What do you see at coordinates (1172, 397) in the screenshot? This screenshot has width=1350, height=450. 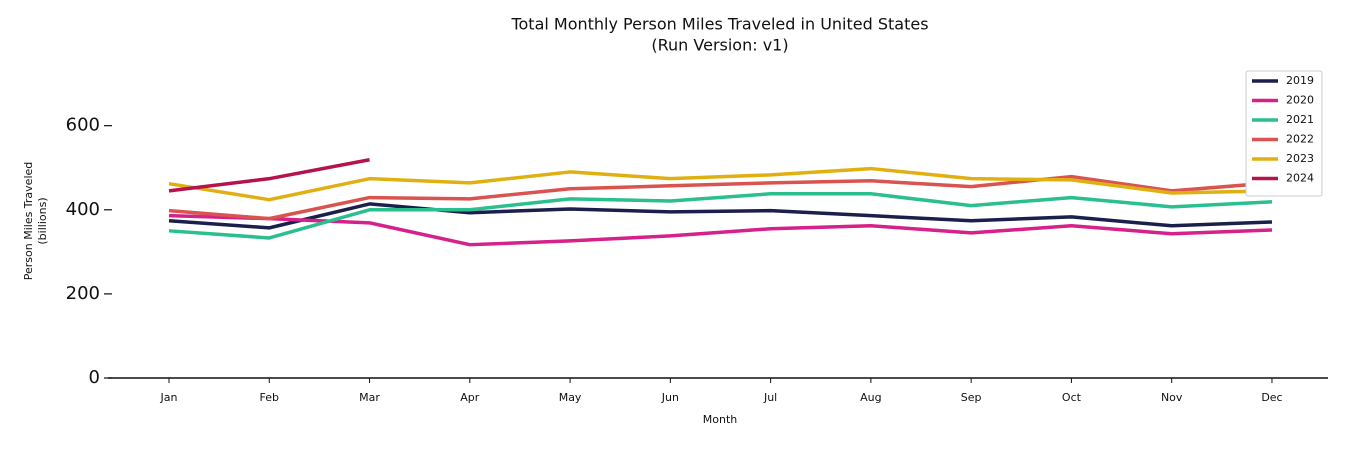 I see `x-tick-label: Nov` at bounding box center [1172, 397].